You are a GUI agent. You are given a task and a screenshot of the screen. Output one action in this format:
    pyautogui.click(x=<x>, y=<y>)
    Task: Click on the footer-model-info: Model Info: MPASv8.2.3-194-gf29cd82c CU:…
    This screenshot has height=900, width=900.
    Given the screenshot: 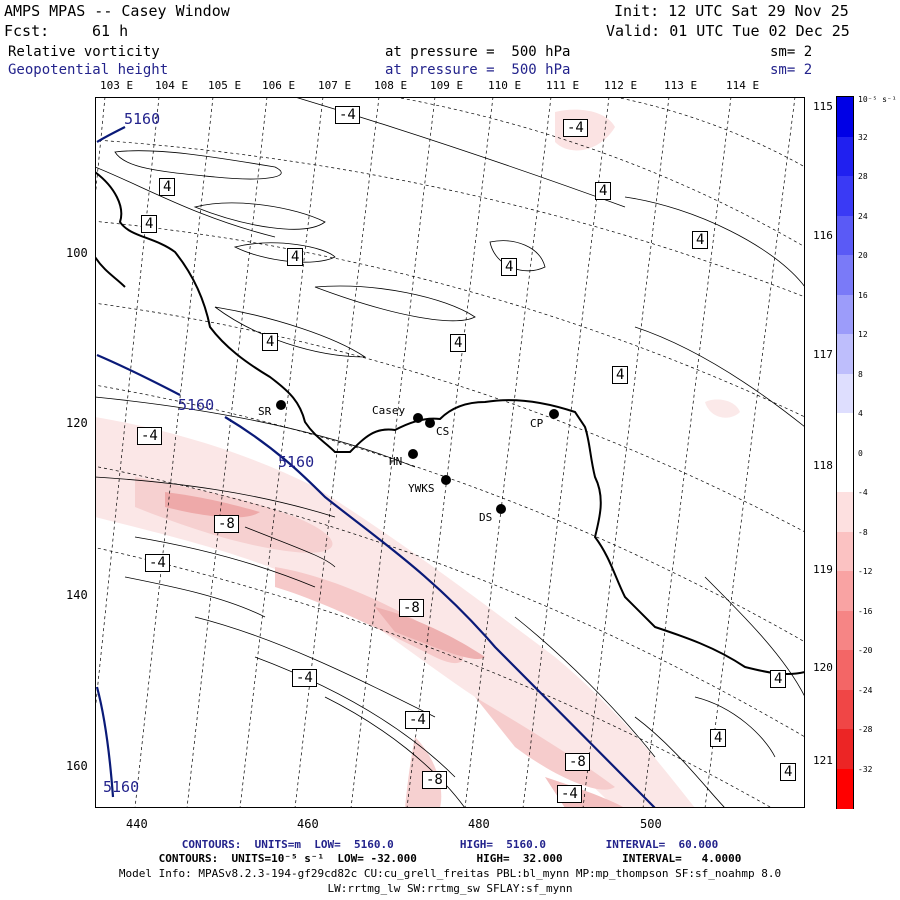 What is the action you would take?
    pyautogui.click(x=450, y=873)
    